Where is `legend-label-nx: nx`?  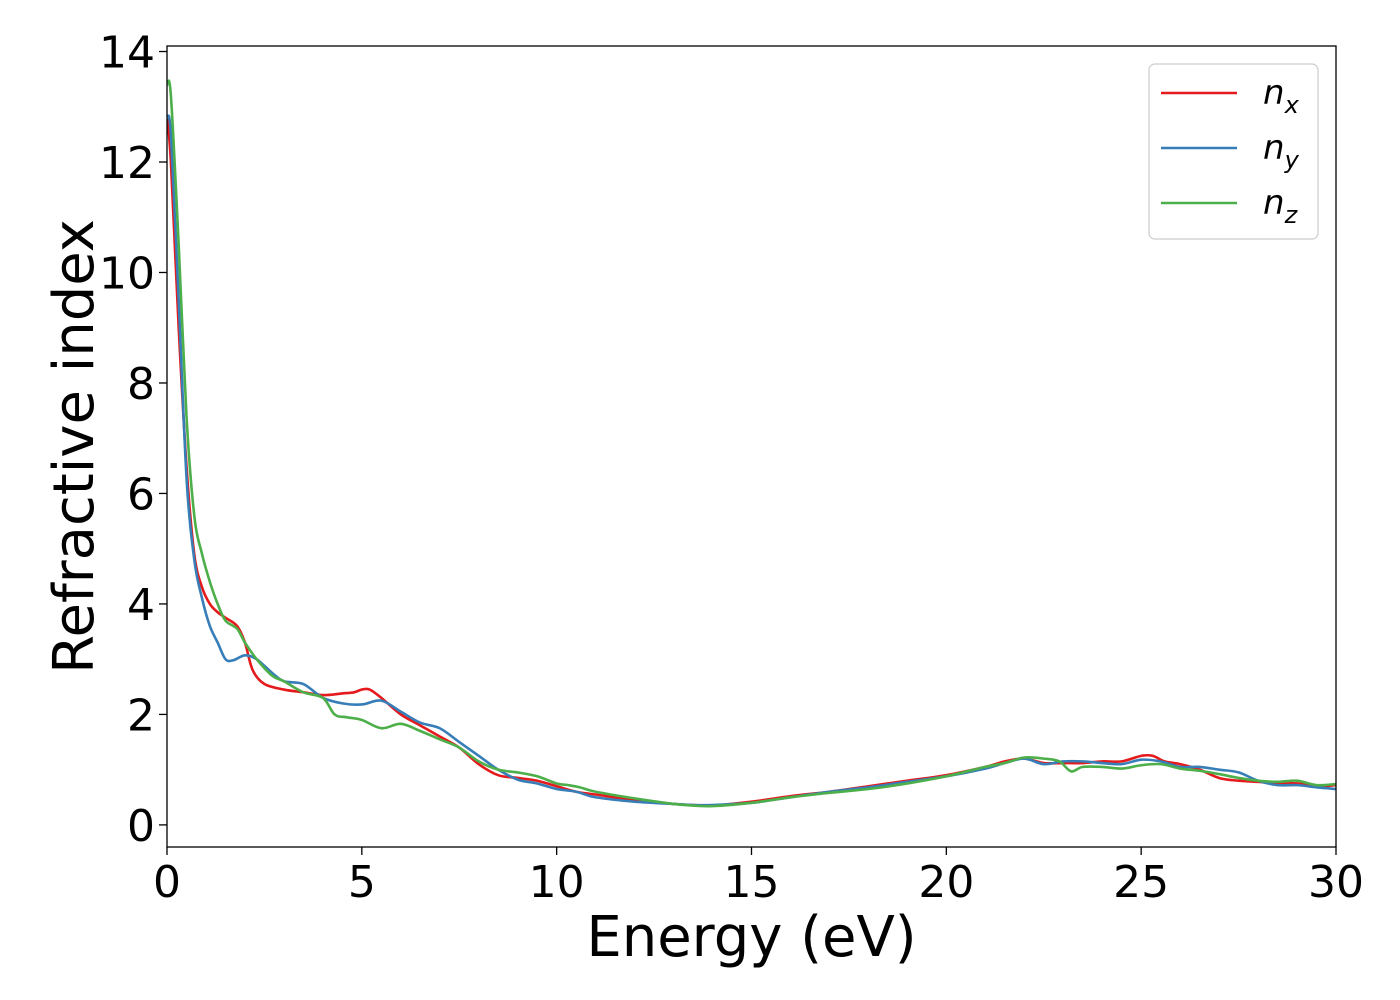 legend-label-nx: nx is located at coordinates (1281, 96).